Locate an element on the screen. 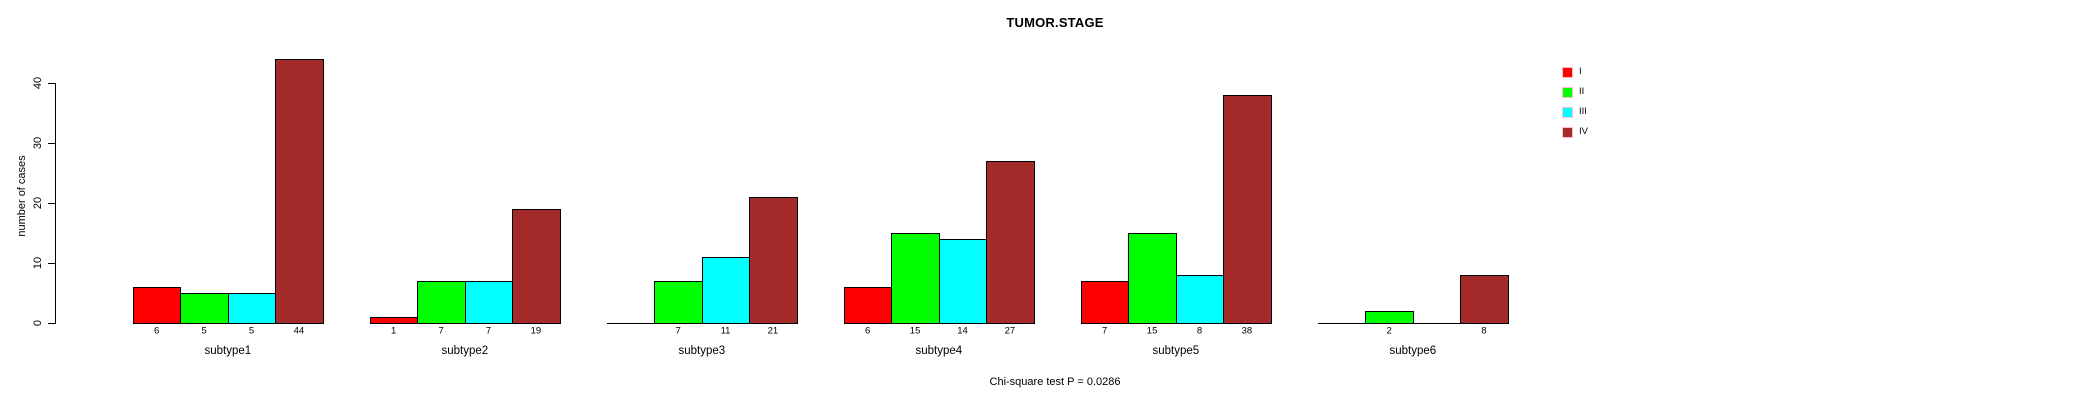 The width and height of the screenshot is (2090, 400). legend-row-I: I is located at coordinates (1575, 72).